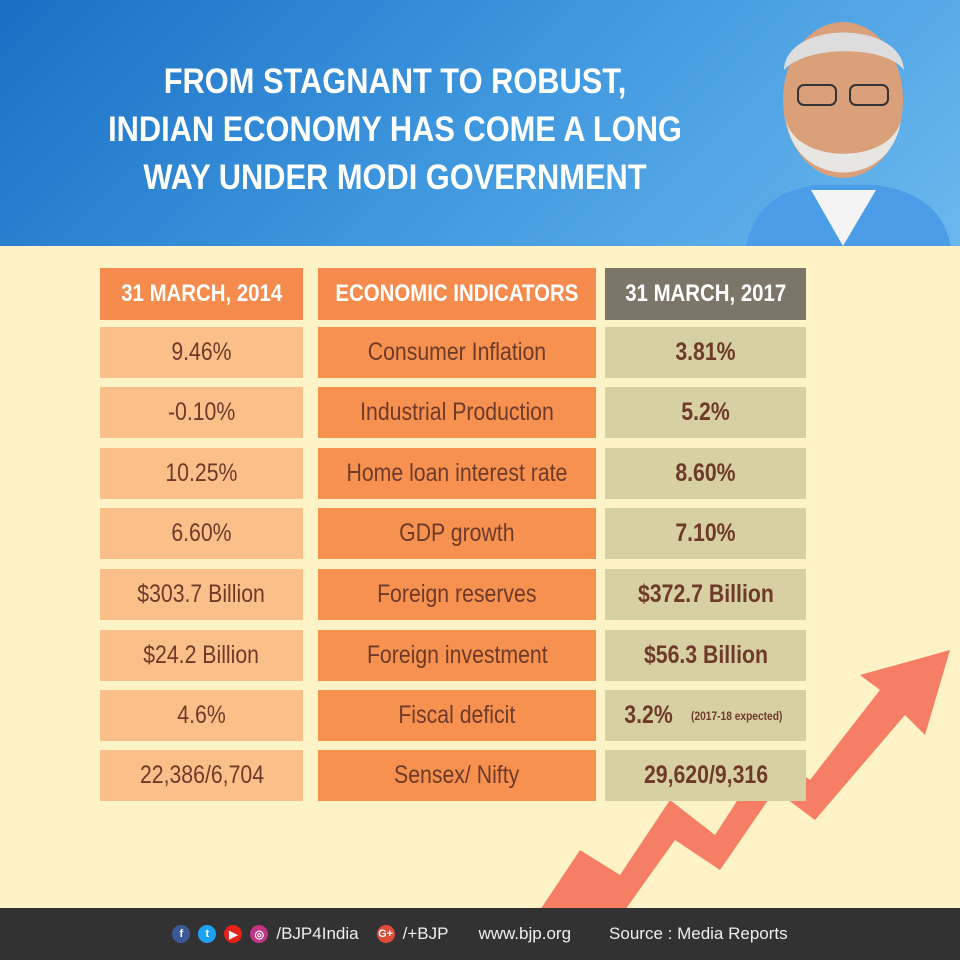 This screenshot has height=960, width=960. I want to click on value-2017-text: 3.81%, so click(705, 352).